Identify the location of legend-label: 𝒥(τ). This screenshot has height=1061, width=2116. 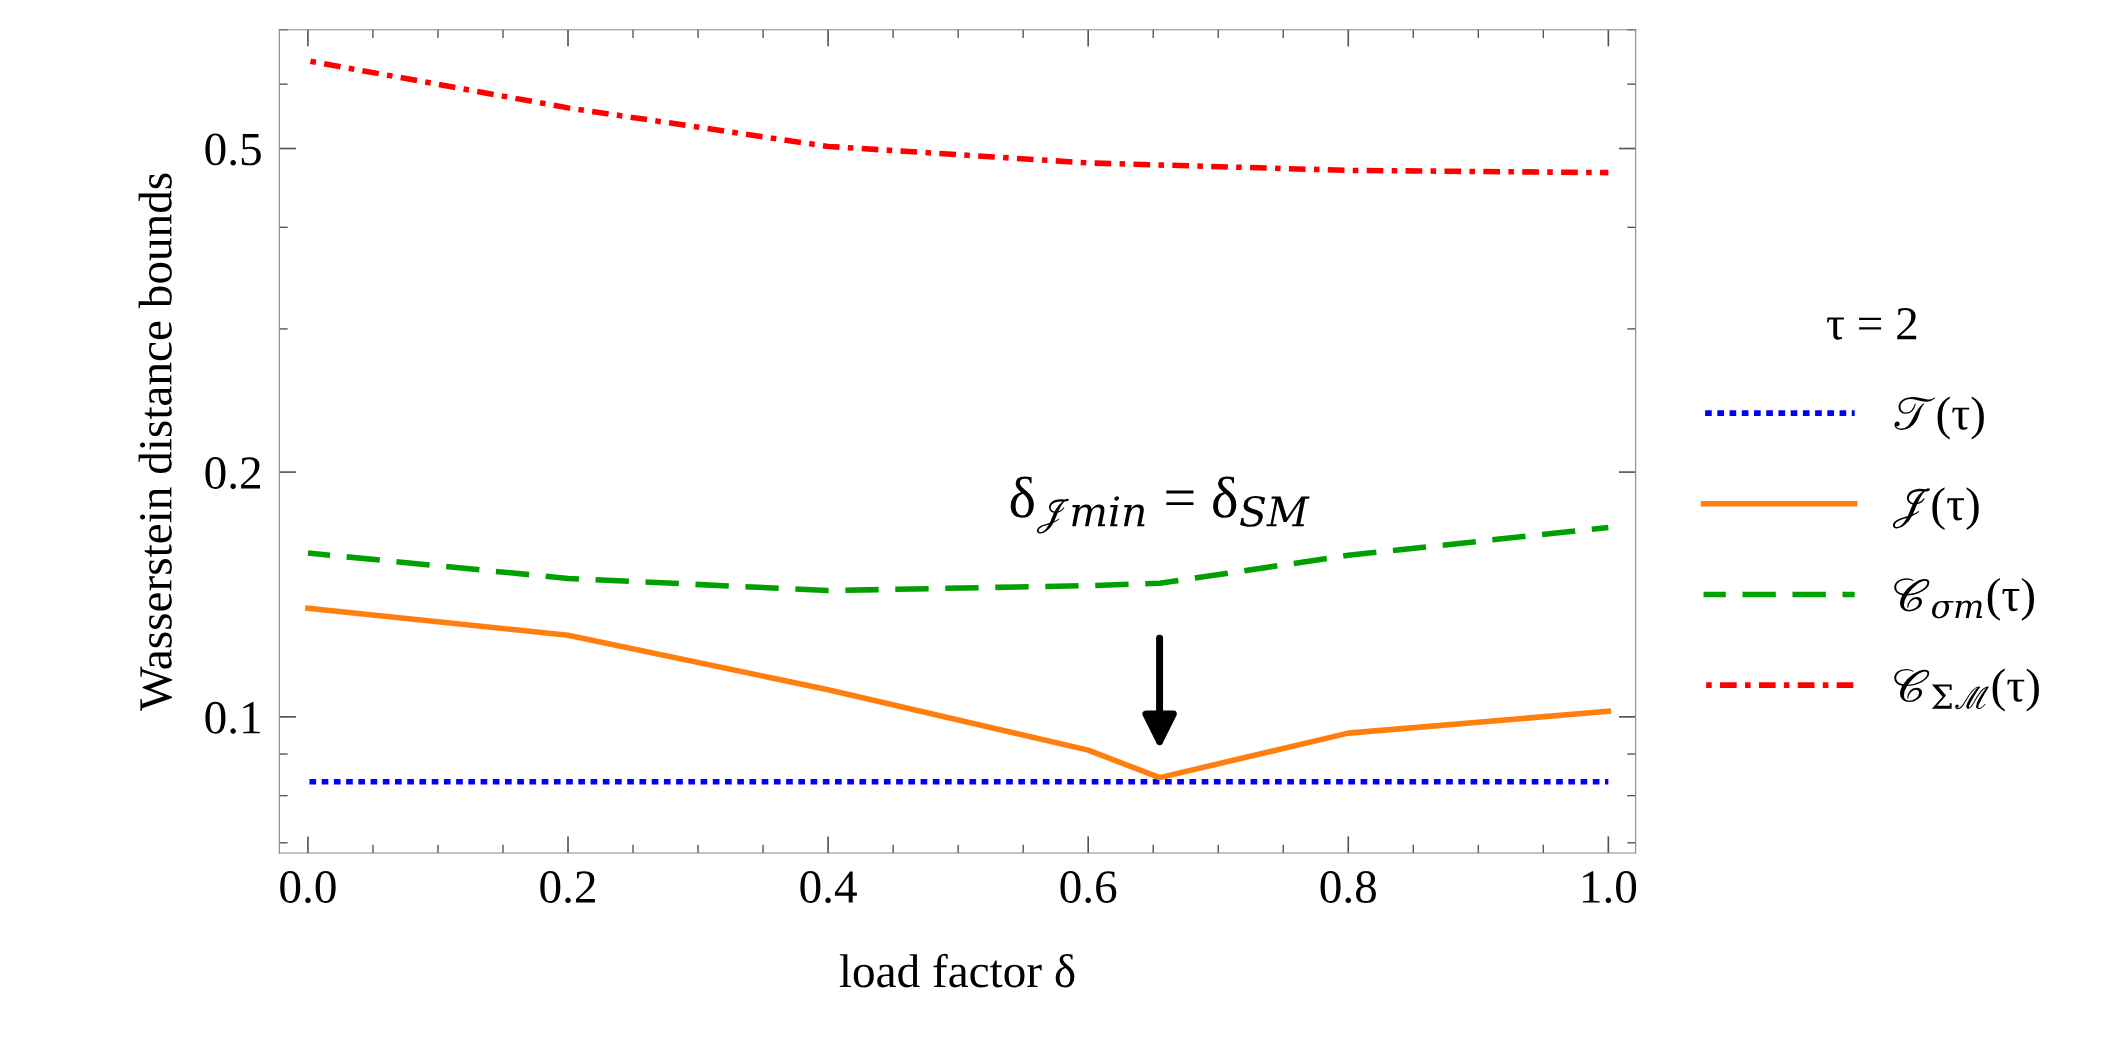
(1935, 509).